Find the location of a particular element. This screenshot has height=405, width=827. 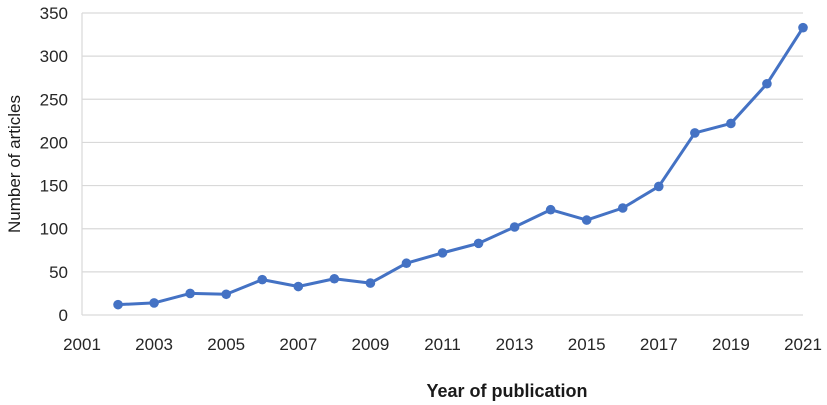

y-tick-label: 0 is located at coordinates (63, 315).